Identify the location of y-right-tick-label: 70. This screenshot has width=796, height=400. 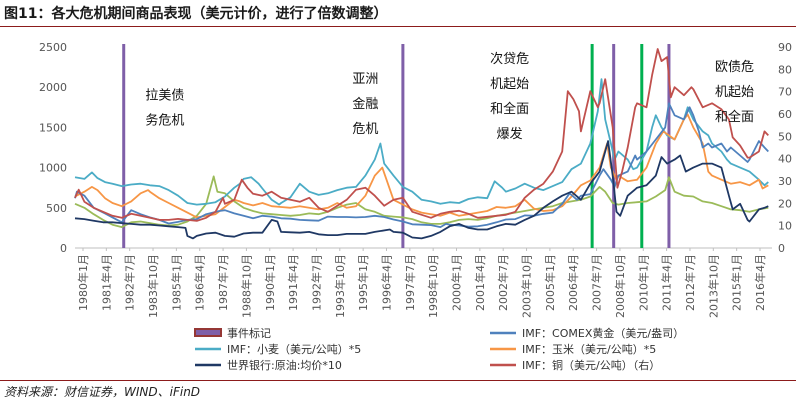
(785, 92).